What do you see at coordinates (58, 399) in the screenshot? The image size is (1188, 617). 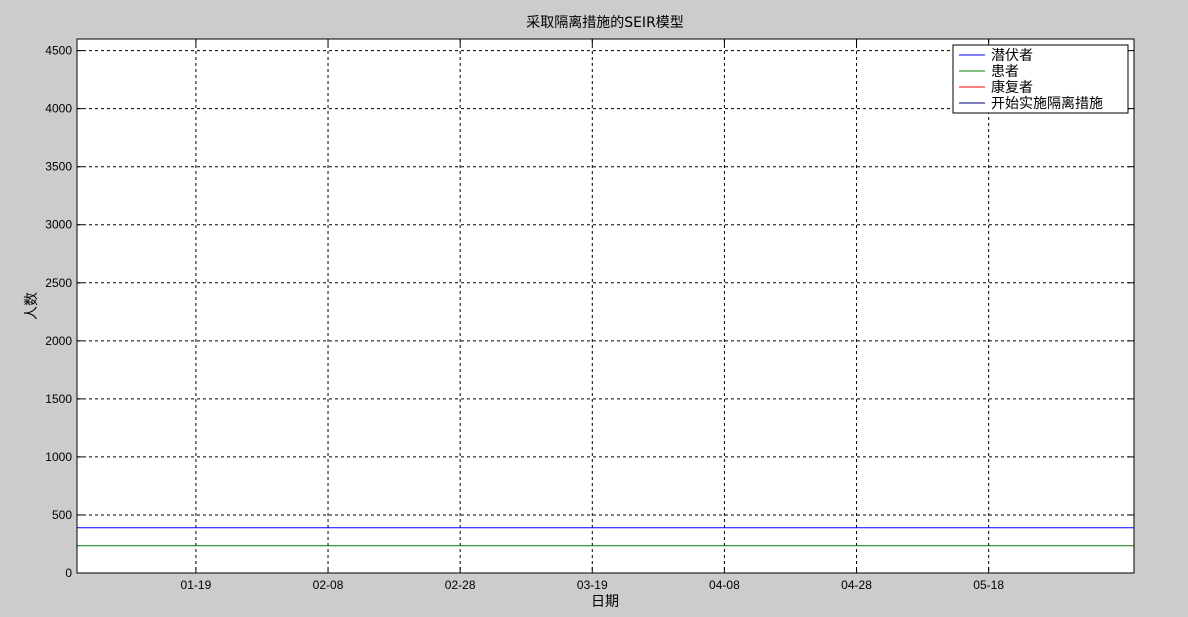 I see `y-tick-label: 1500` at bounding box center [58, 399].